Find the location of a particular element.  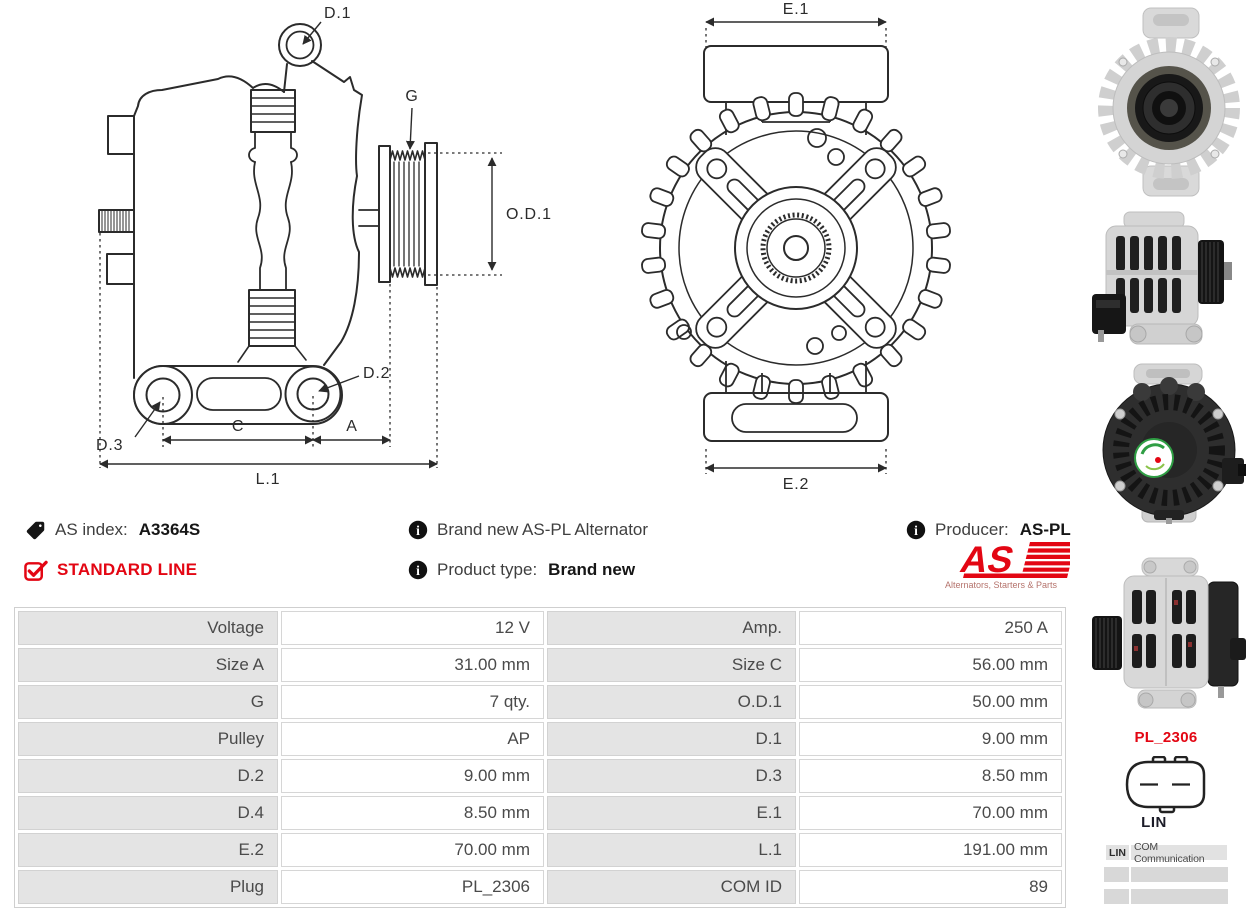

logo-tagline: Alternators, Starters & Parts is located at coordinates (1001, 585).